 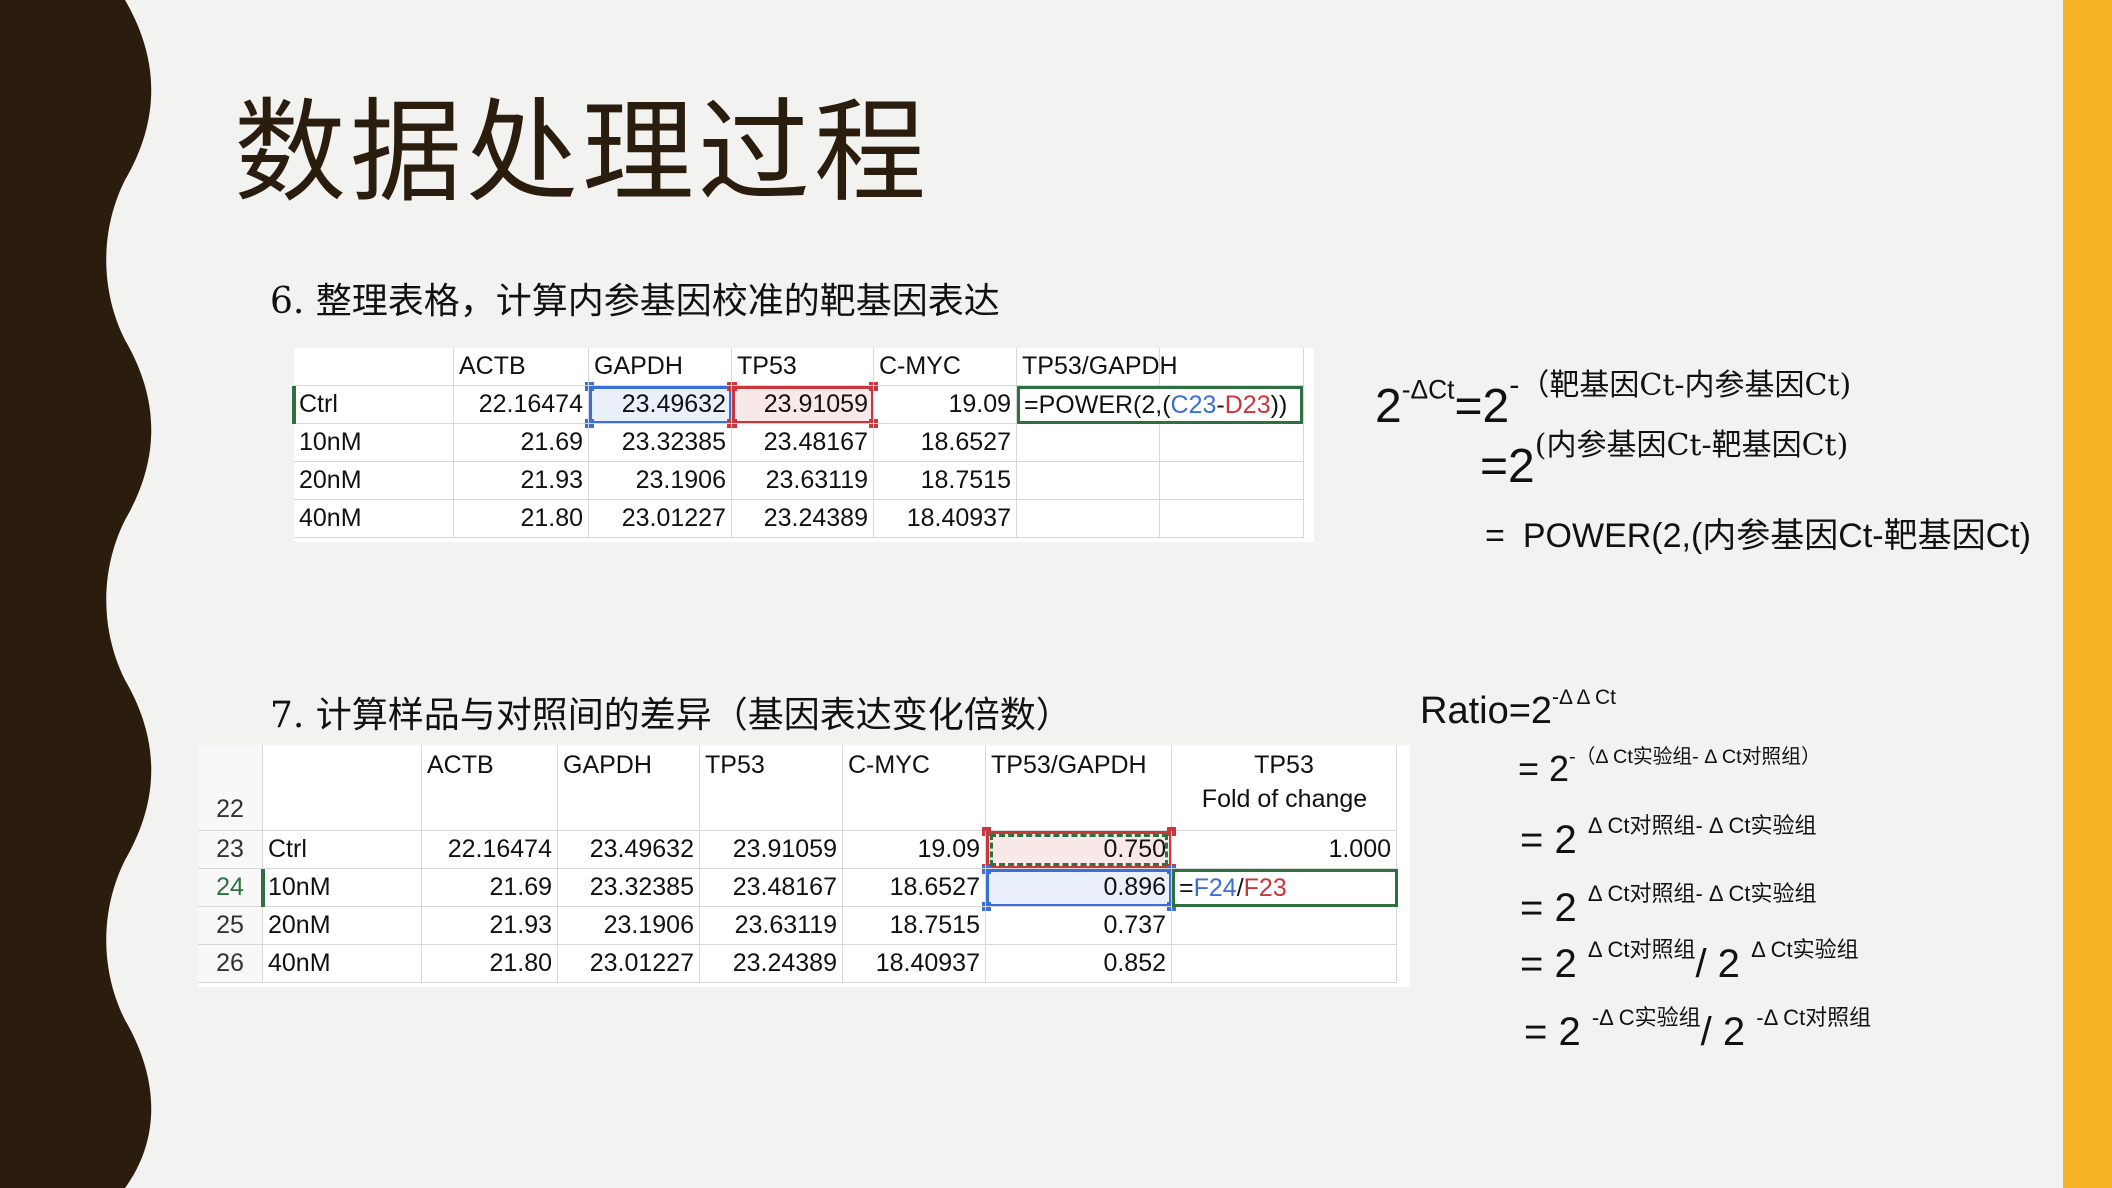 What do you see at coordinates (1285, 888) in the screenshot?
I see `formula-cell-editing: =F24/F23` at bounding box center [1285, 888].